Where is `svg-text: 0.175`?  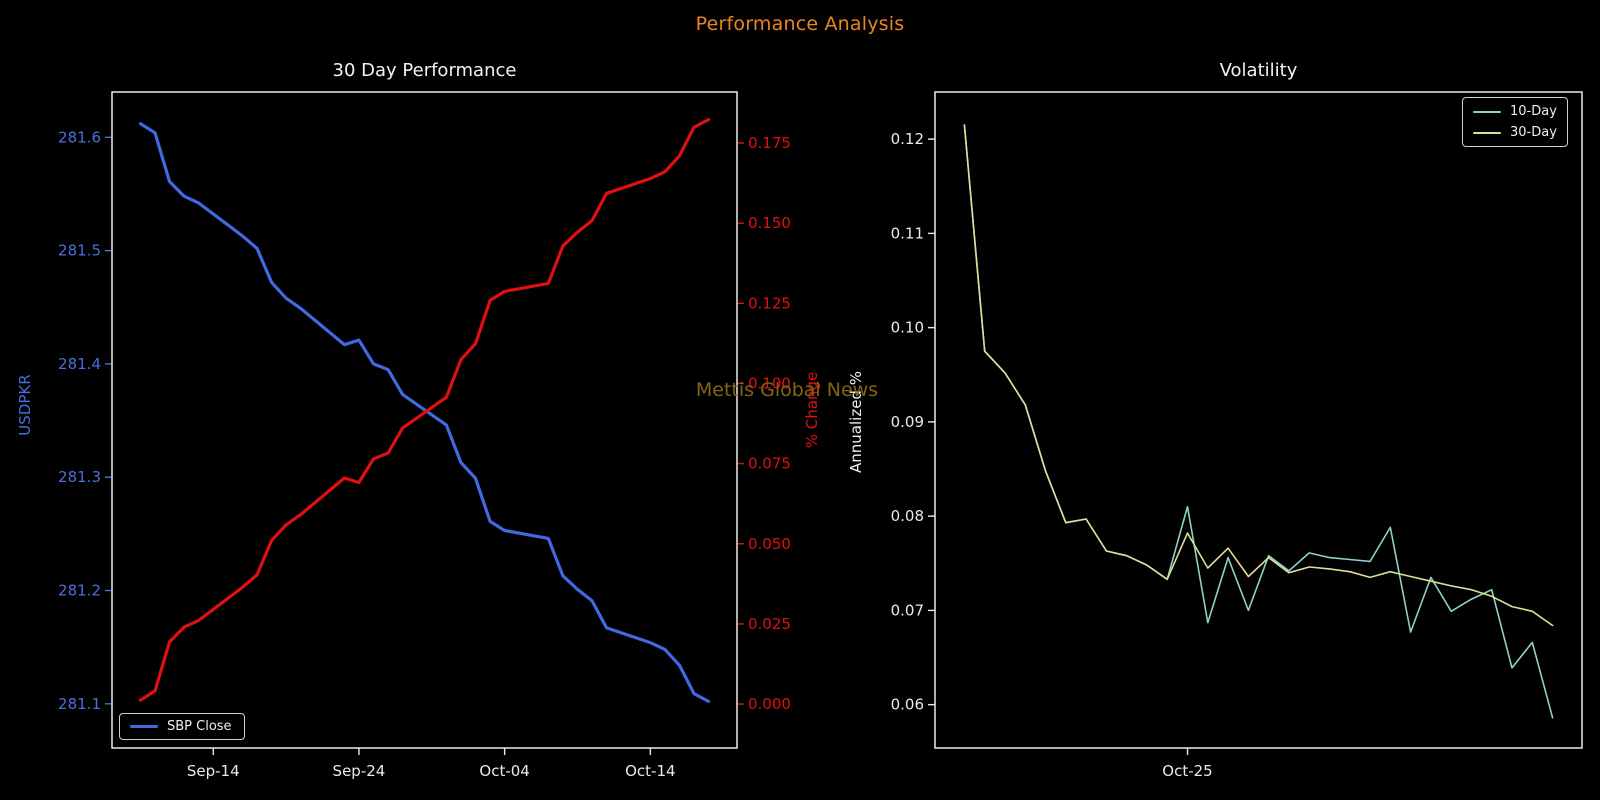
svg-text: 0.175 is located at coordinates (769, 143).